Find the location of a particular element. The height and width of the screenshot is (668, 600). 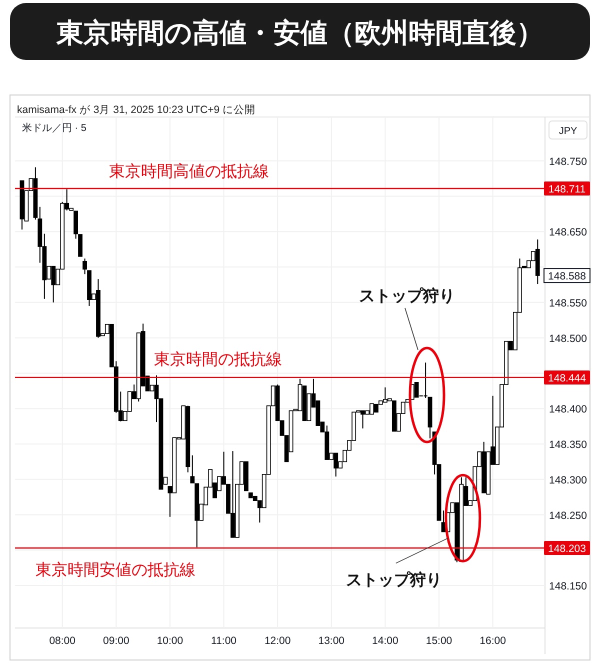

x-tick-label: 09:00 is located at coordinates (116, 641).